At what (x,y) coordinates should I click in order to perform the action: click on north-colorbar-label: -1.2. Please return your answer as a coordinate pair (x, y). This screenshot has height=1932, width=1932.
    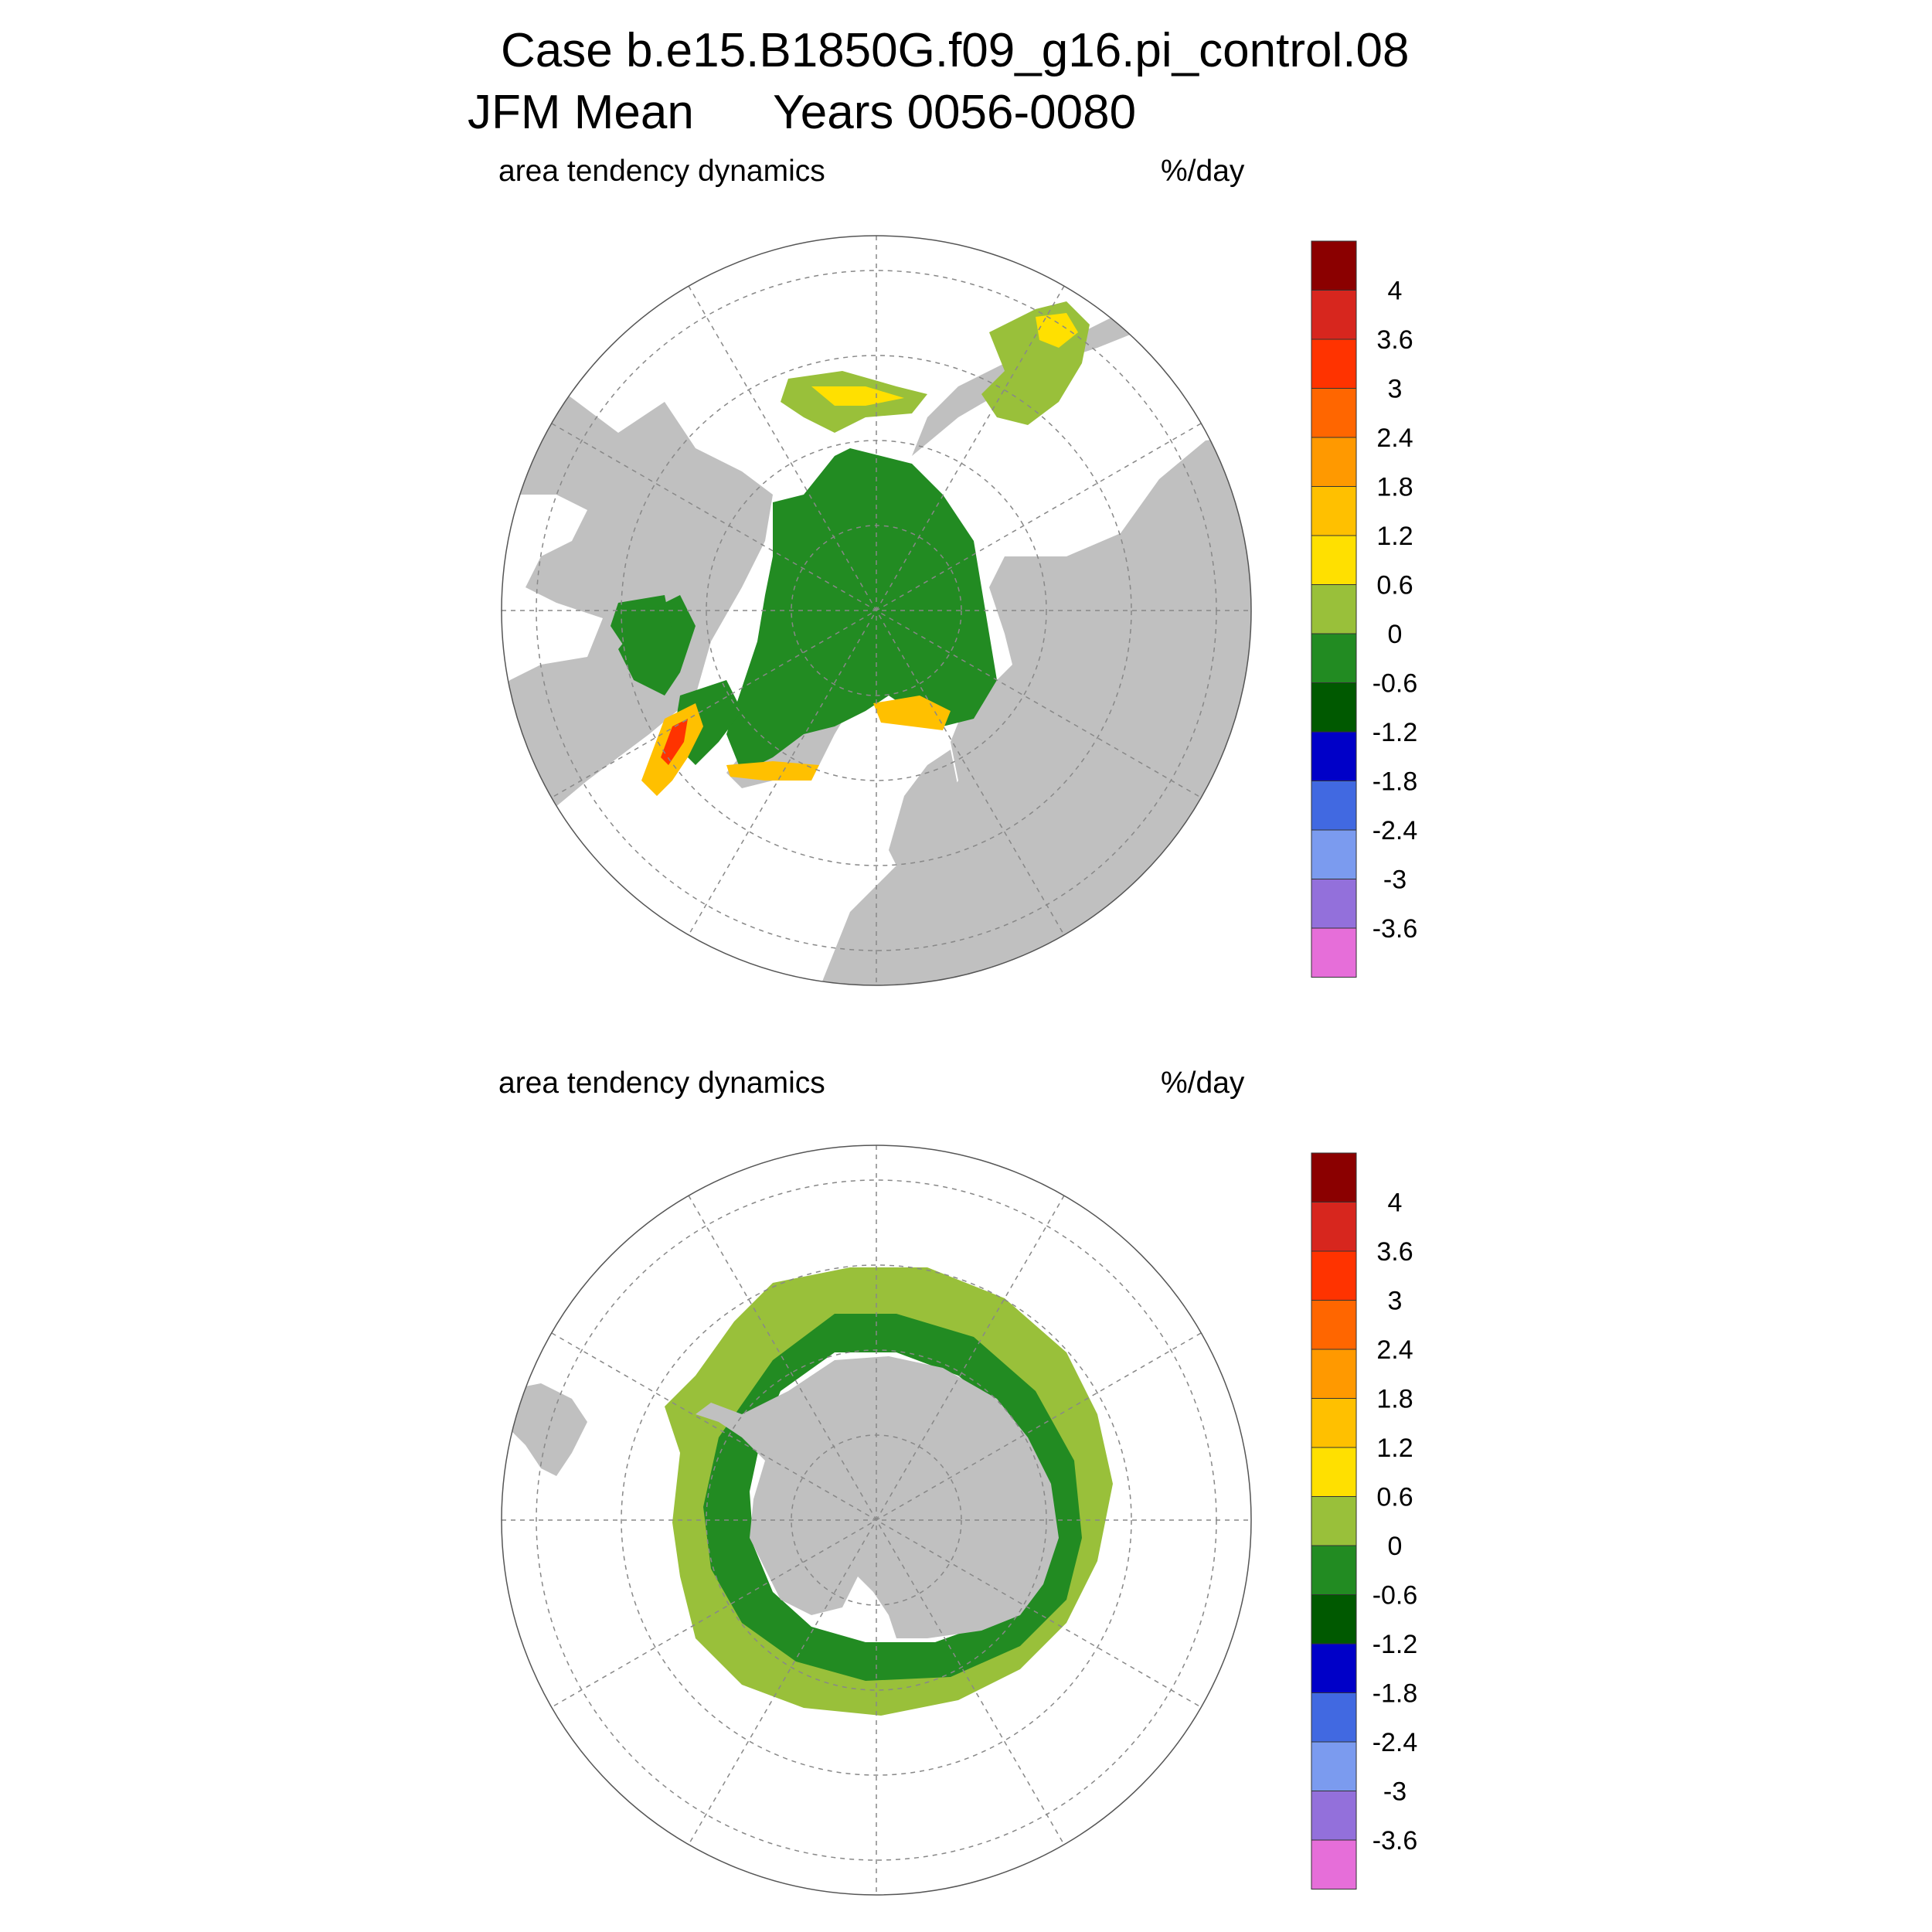
    Looking at the image, I should click on (1395, 733).